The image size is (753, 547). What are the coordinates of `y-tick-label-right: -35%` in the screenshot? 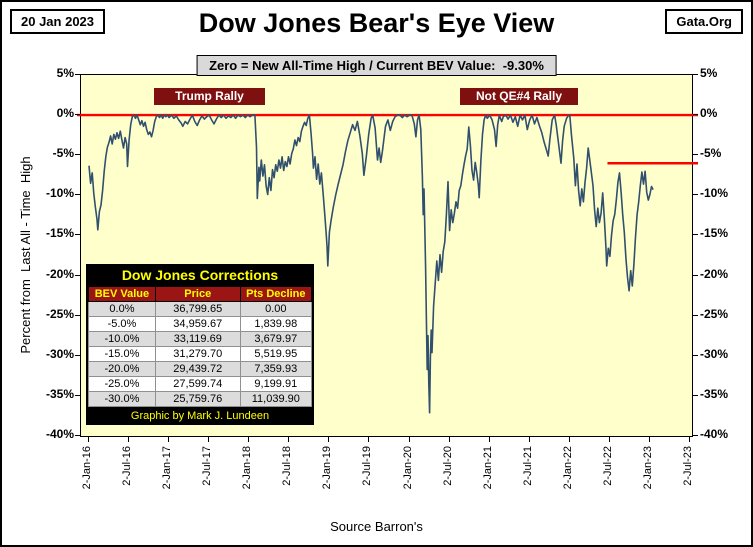 It's located at (714, 393).